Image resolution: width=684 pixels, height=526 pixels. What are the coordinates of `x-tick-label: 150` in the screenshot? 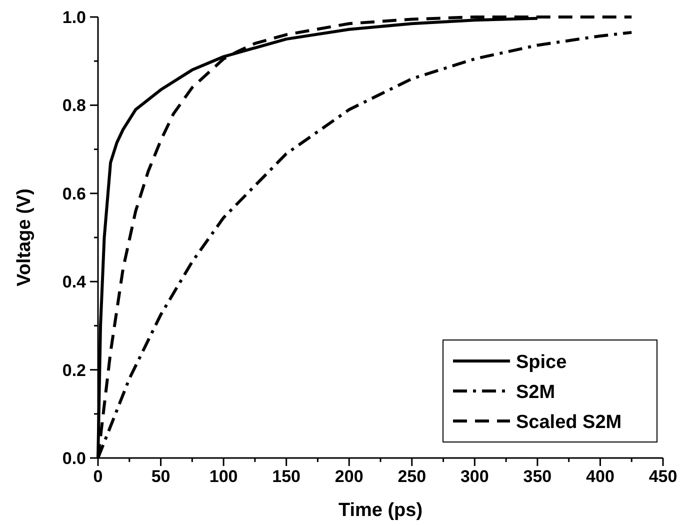 It's located at (286, 476).